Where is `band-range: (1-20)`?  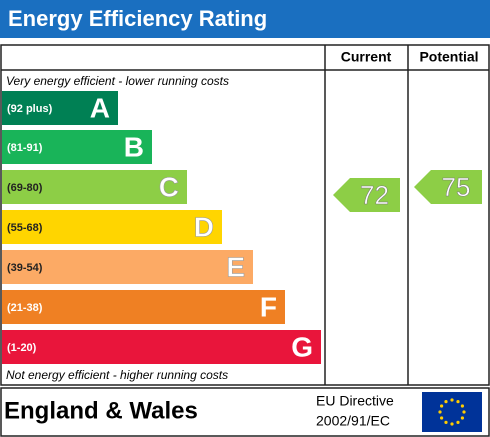 band-range: (1-20) is located at coordinates (22, 348).